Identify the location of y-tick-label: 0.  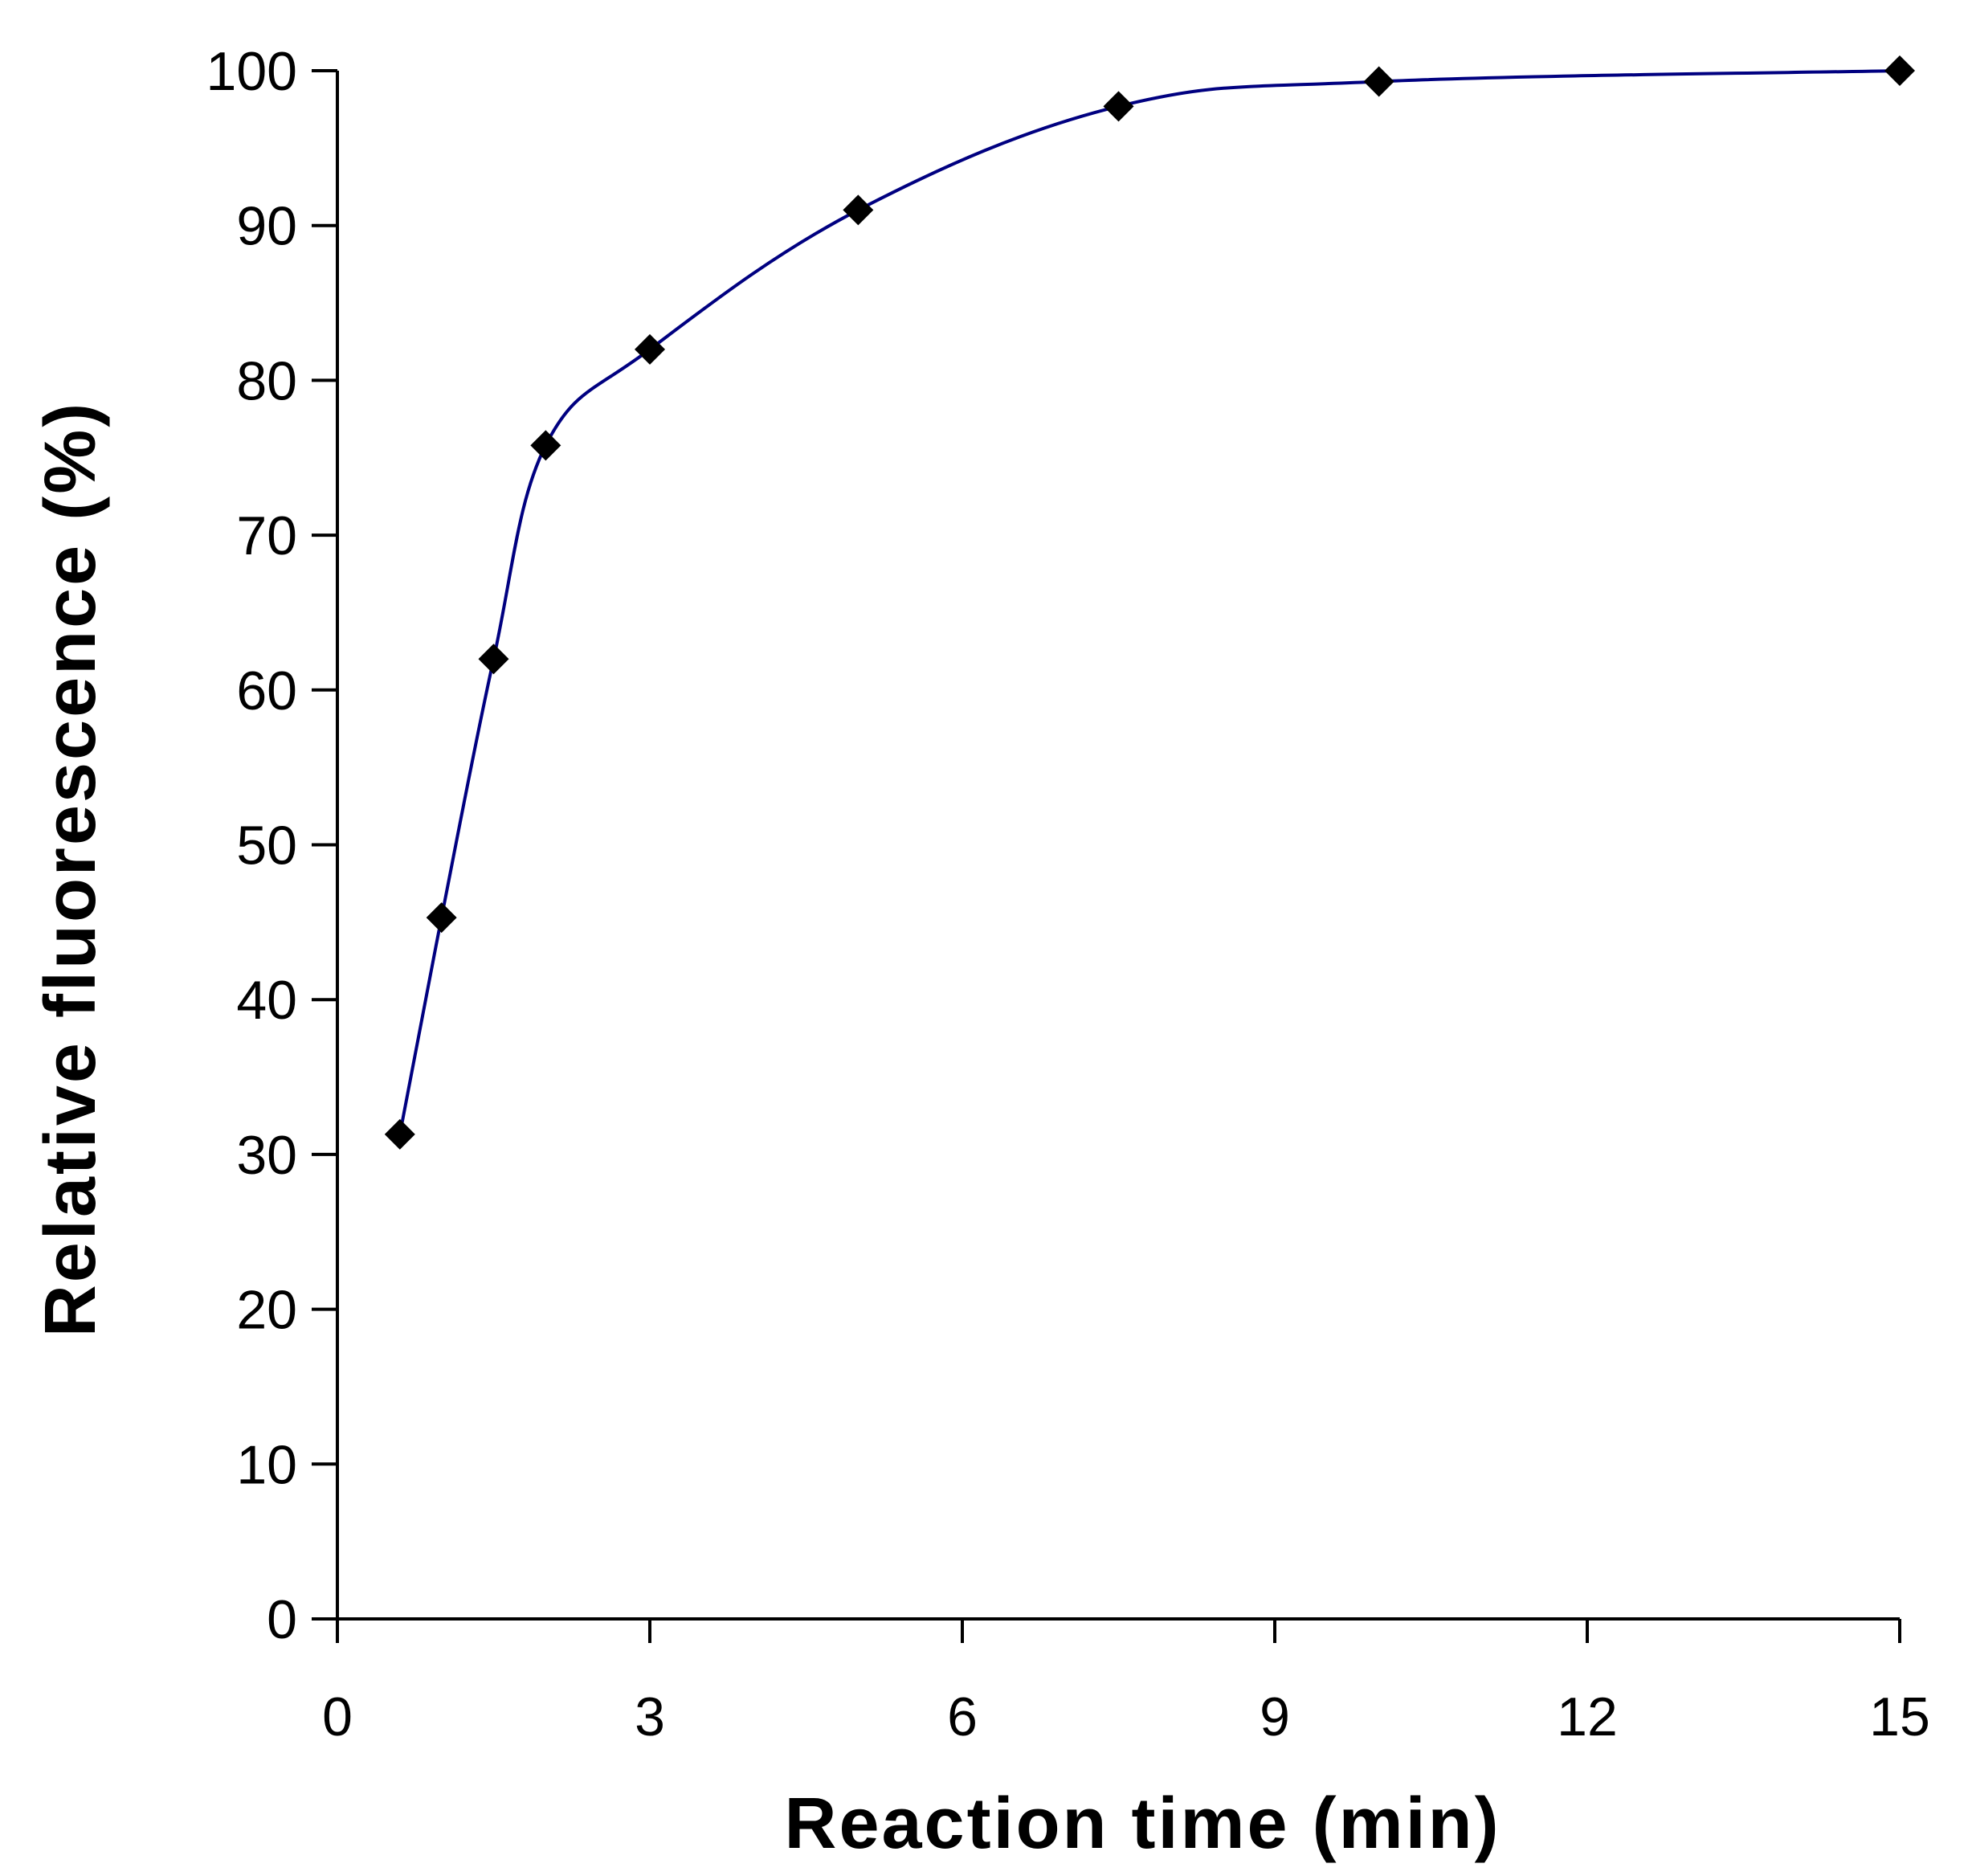
(282, 1619).